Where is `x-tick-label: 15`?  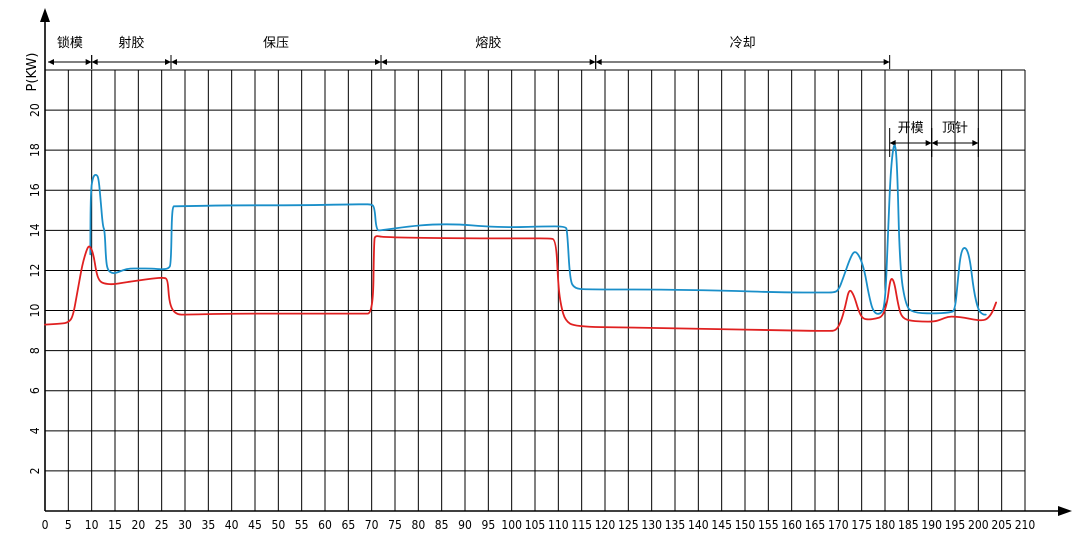
x-tick-label: 15 is located at coordinates (115, 525).